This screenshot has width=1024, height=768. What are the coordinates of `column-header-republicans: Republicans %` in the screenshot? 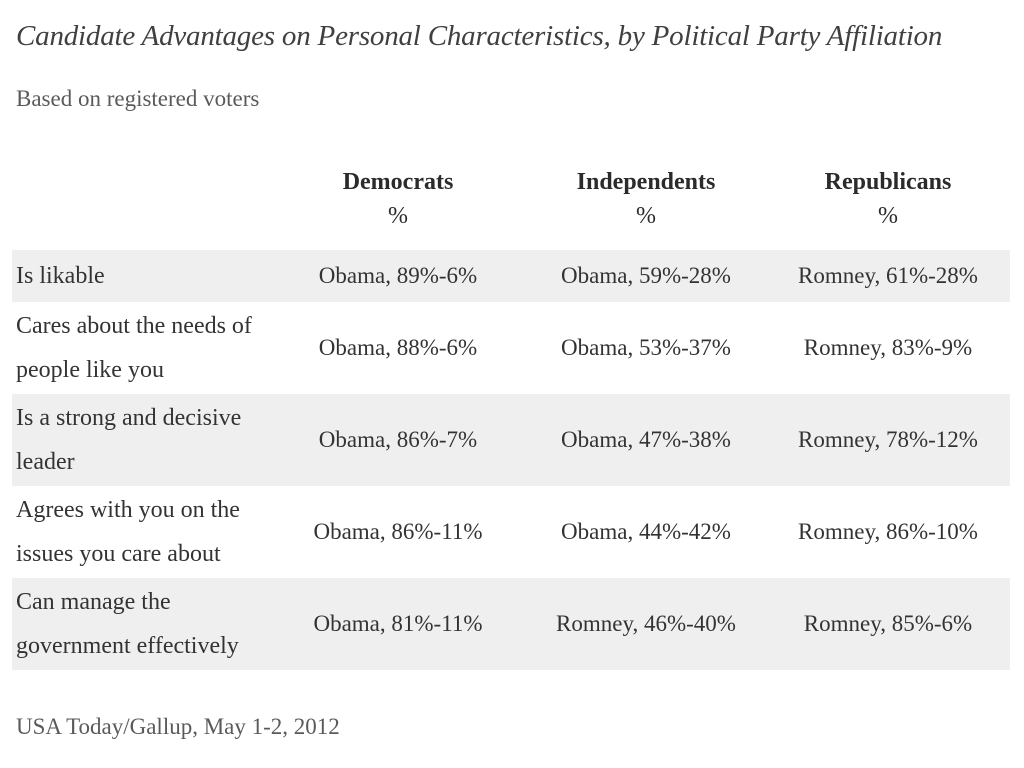 It's located at (888, 200).